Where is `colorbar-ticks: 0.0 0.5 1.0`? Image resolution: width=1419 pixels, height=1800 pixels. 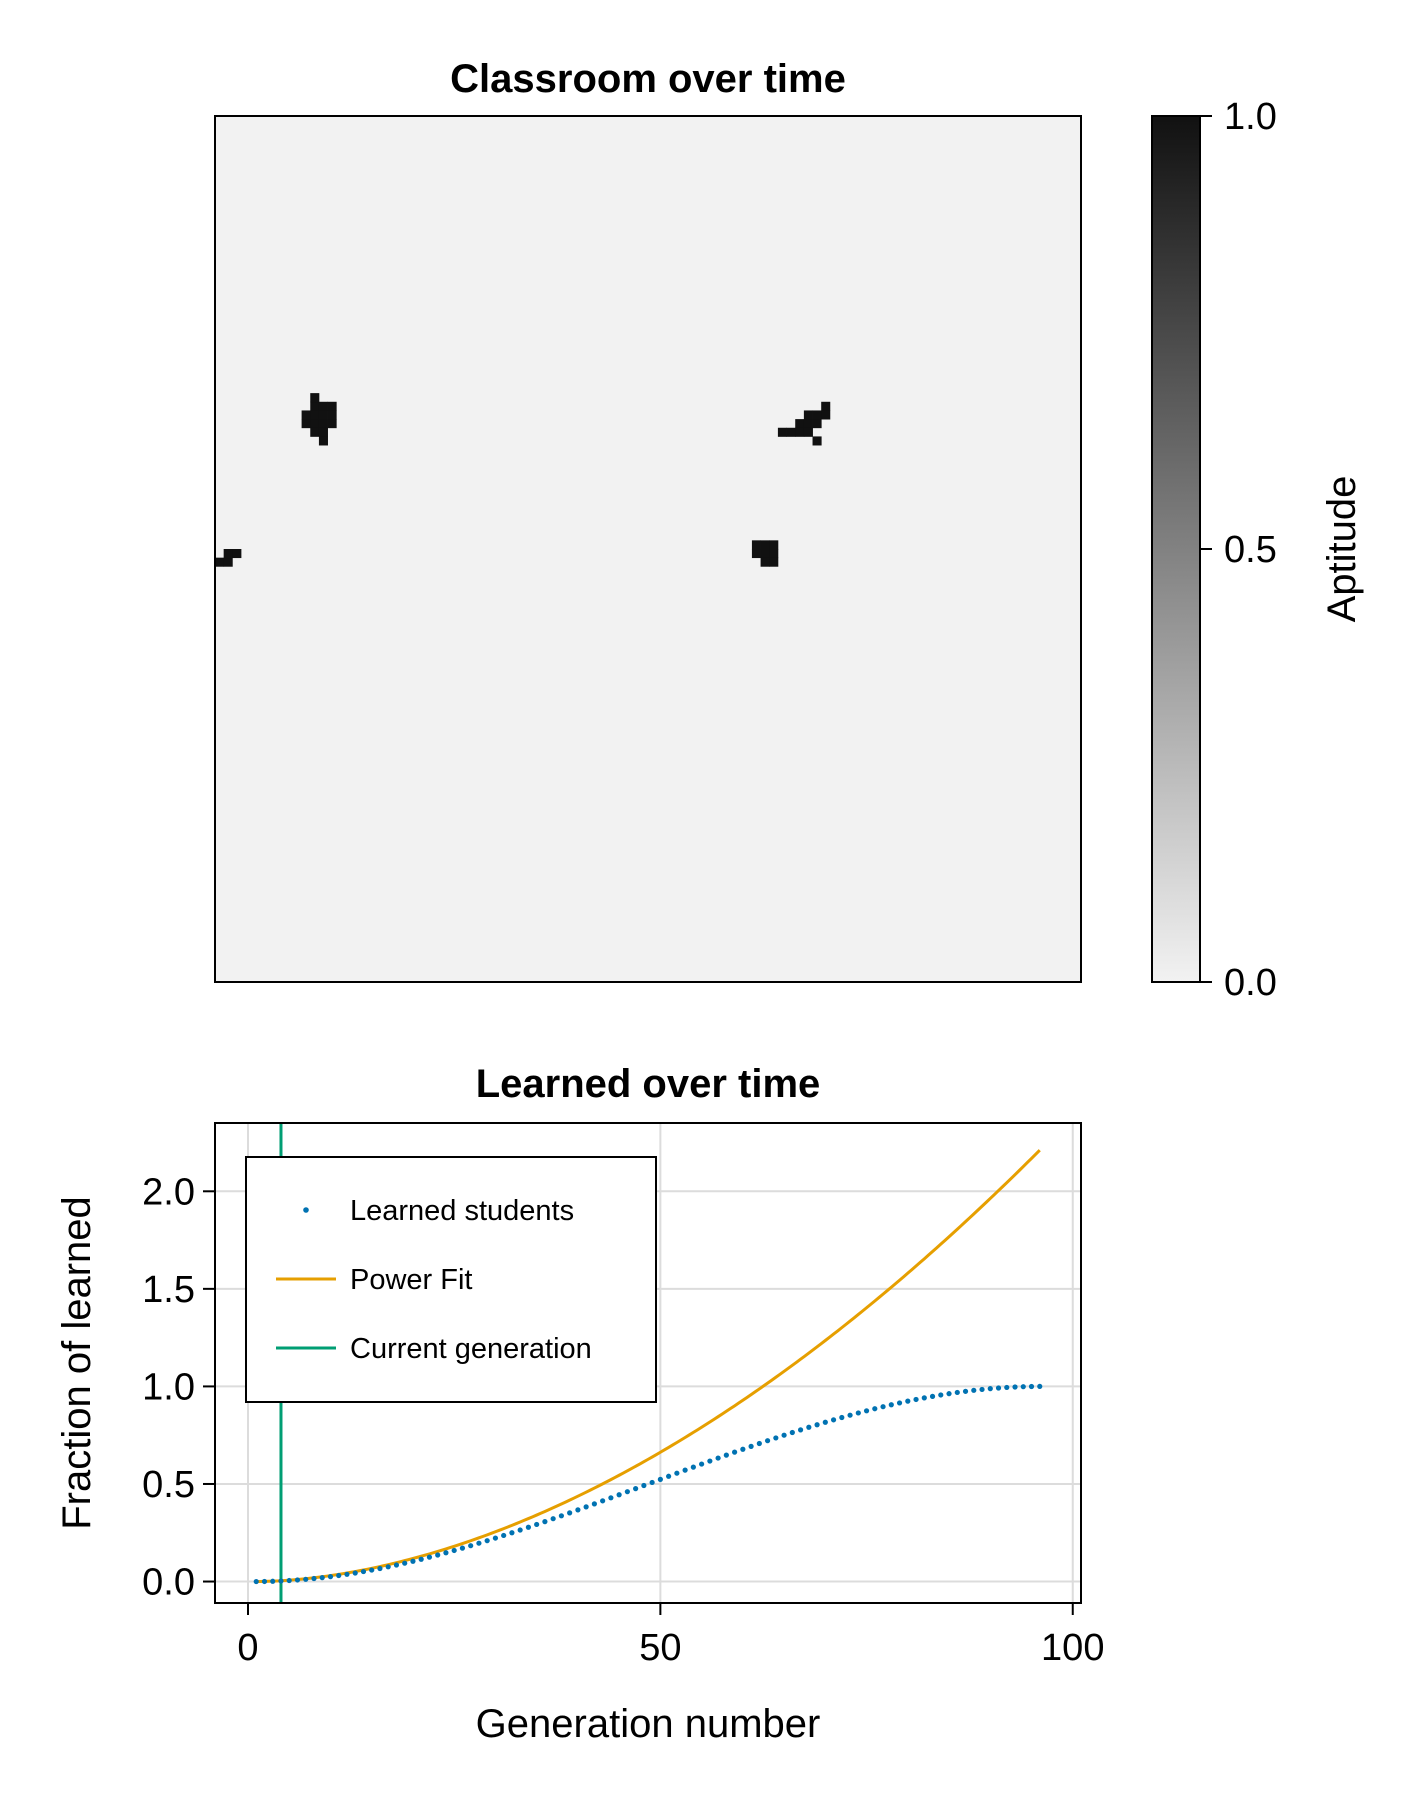 colorbar-ticks: 0.0 0.5 1.0 is located at coordinates (1238, 550).